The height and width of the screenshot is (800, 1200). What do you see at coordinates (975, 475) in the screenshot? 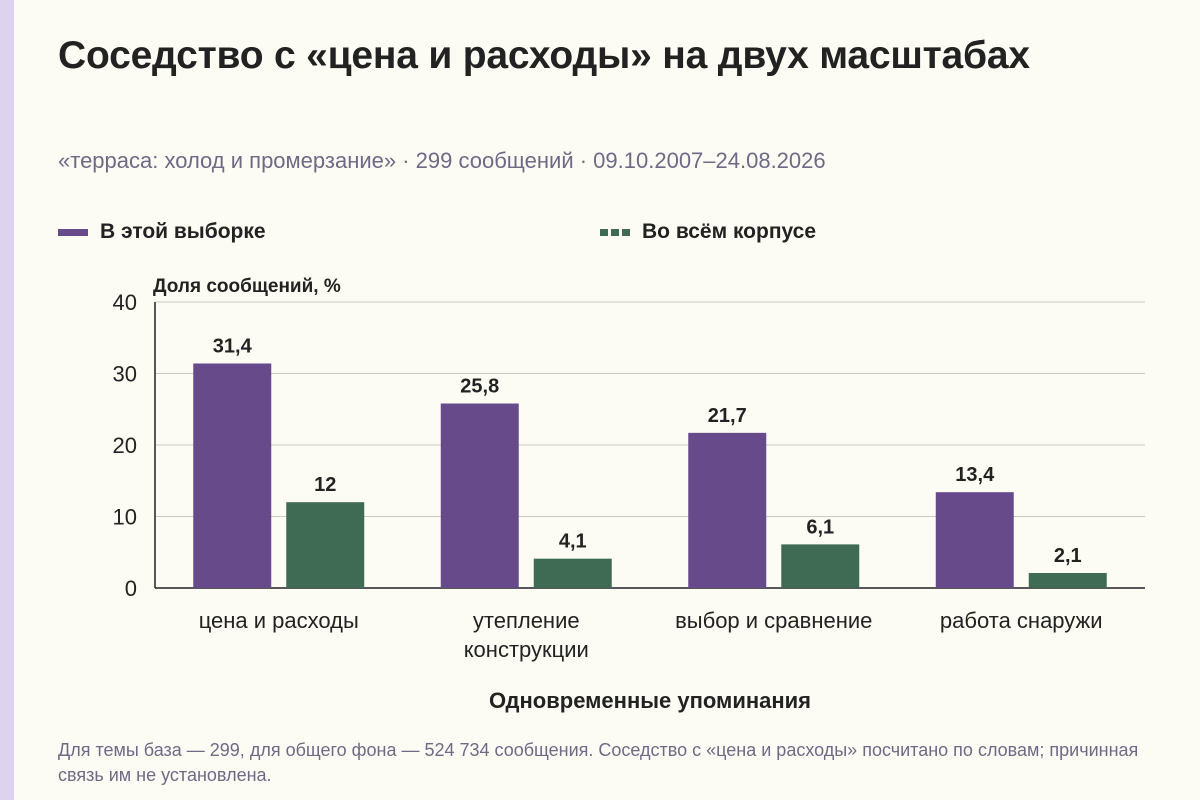
I see `data-label: 13,4` at bounding box center [975, 475].